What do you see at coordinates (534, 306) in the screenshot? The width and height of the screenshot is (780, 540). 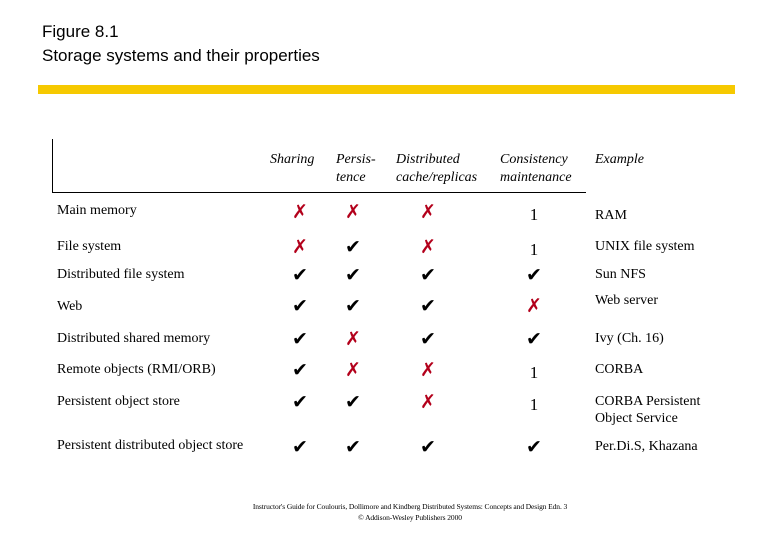 I see `consistency-cross-icon: ✗` at bounding box center [534, 306].